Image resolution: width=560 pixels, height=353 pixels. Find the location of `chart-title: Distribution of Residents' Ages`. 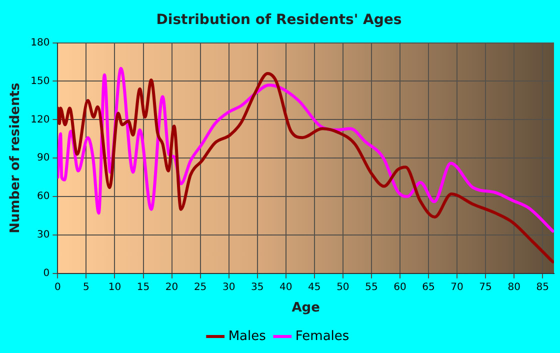

chart-title: Distribution of Residents' Ages is located at coordinates (279, 20).